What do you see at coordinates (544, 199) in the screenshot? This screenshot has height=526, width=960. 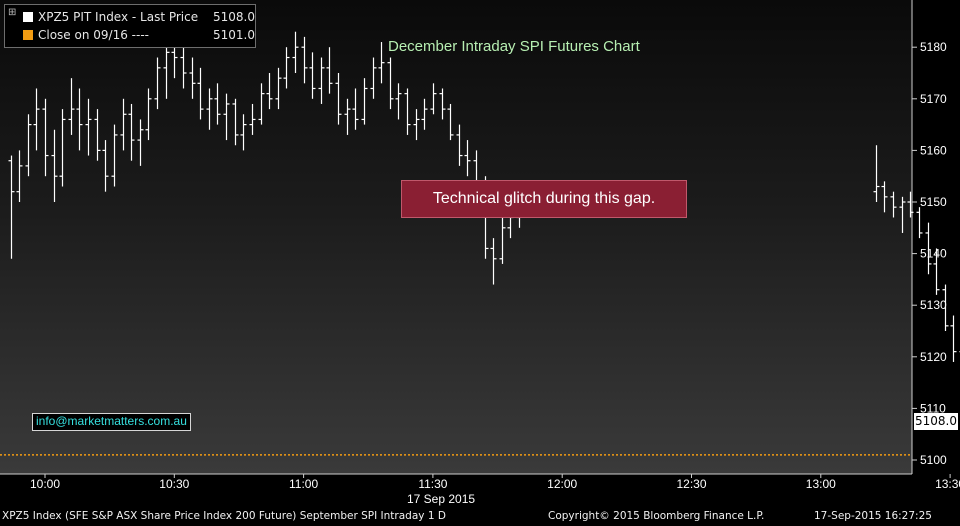 I see `annotation-box: Technical glitch during this gap.` at bounding box center [544, 199].